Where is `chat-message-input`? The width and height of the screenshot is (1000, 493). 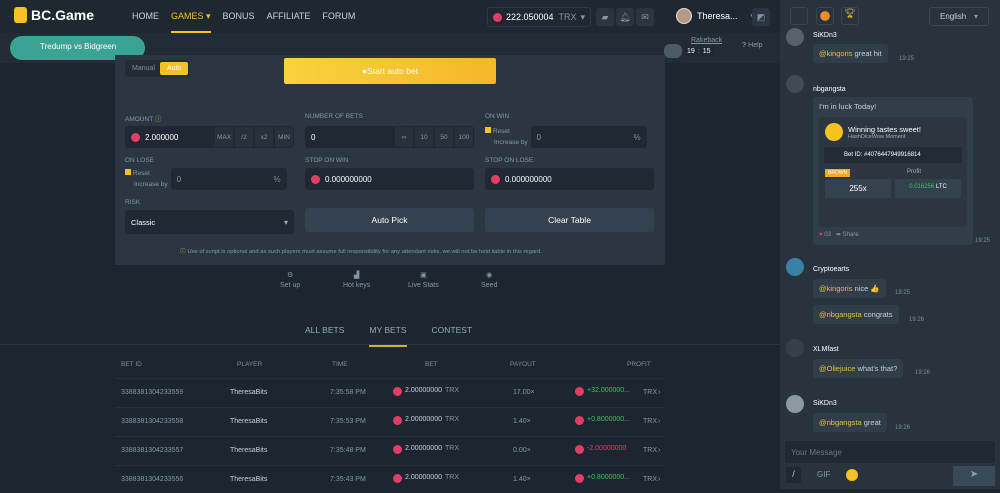
chat-message-input is located at coordinates (890, 452).